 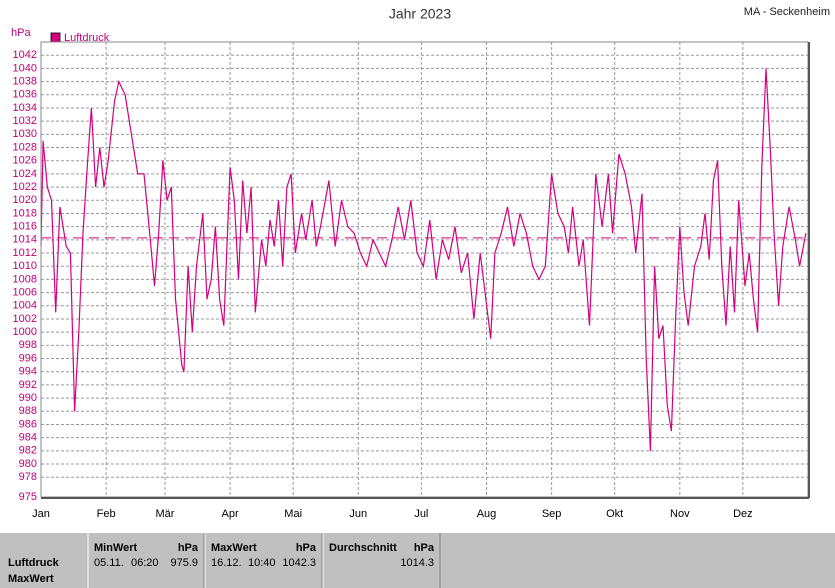 What do you see at coordinates (226, 563) in the screenshot?
I see `cell-date: 16.12.` at bounding box center [226, 563].